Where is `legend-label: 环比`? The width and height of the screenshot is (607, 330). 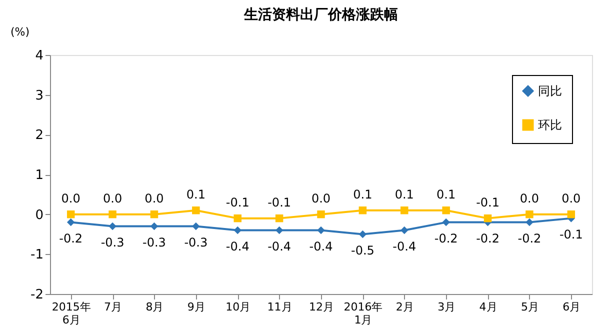 legend-label: 环比 is located at coordinates (550, 125).